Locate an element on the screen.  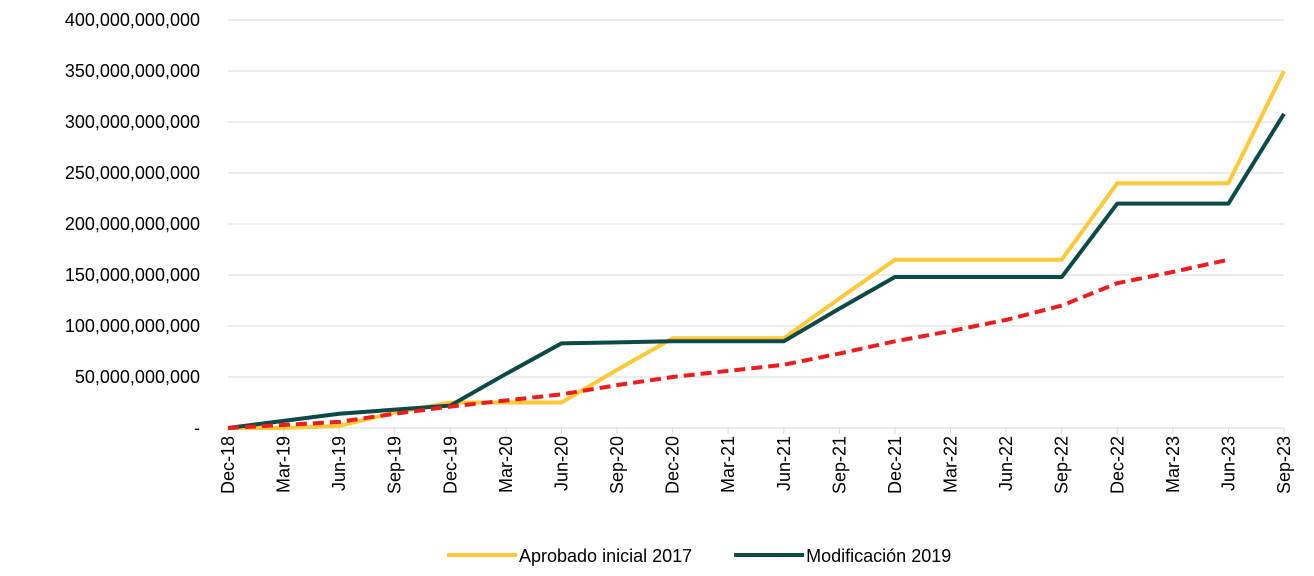
y-tick-label: 250,000,000,000 is located at coordinates (132, 173).